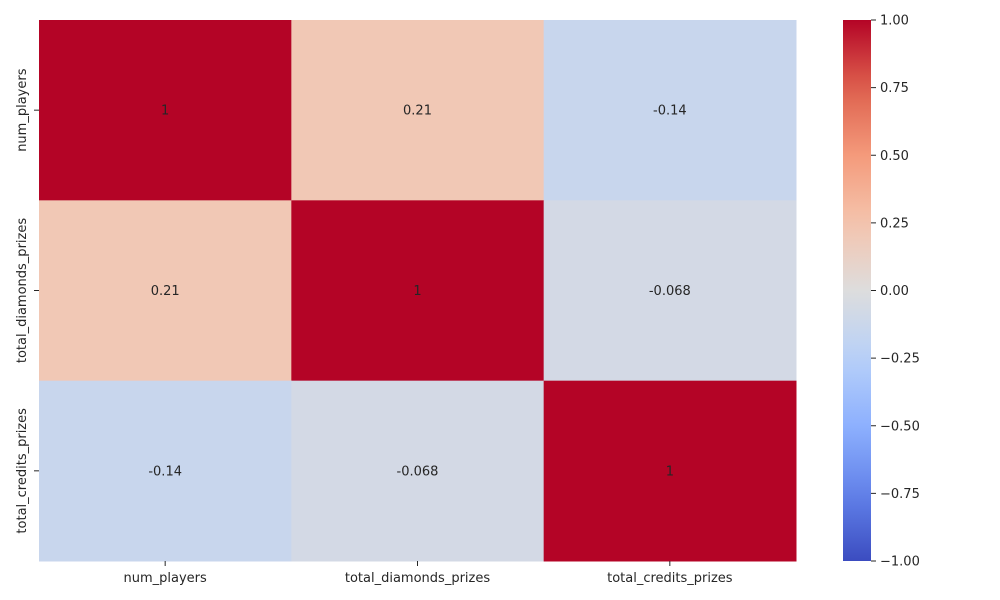  Describe the element at coordinates (22, 290) in the screenshot. I see `y-tick-label: total_diamonds_prizes` at that location.